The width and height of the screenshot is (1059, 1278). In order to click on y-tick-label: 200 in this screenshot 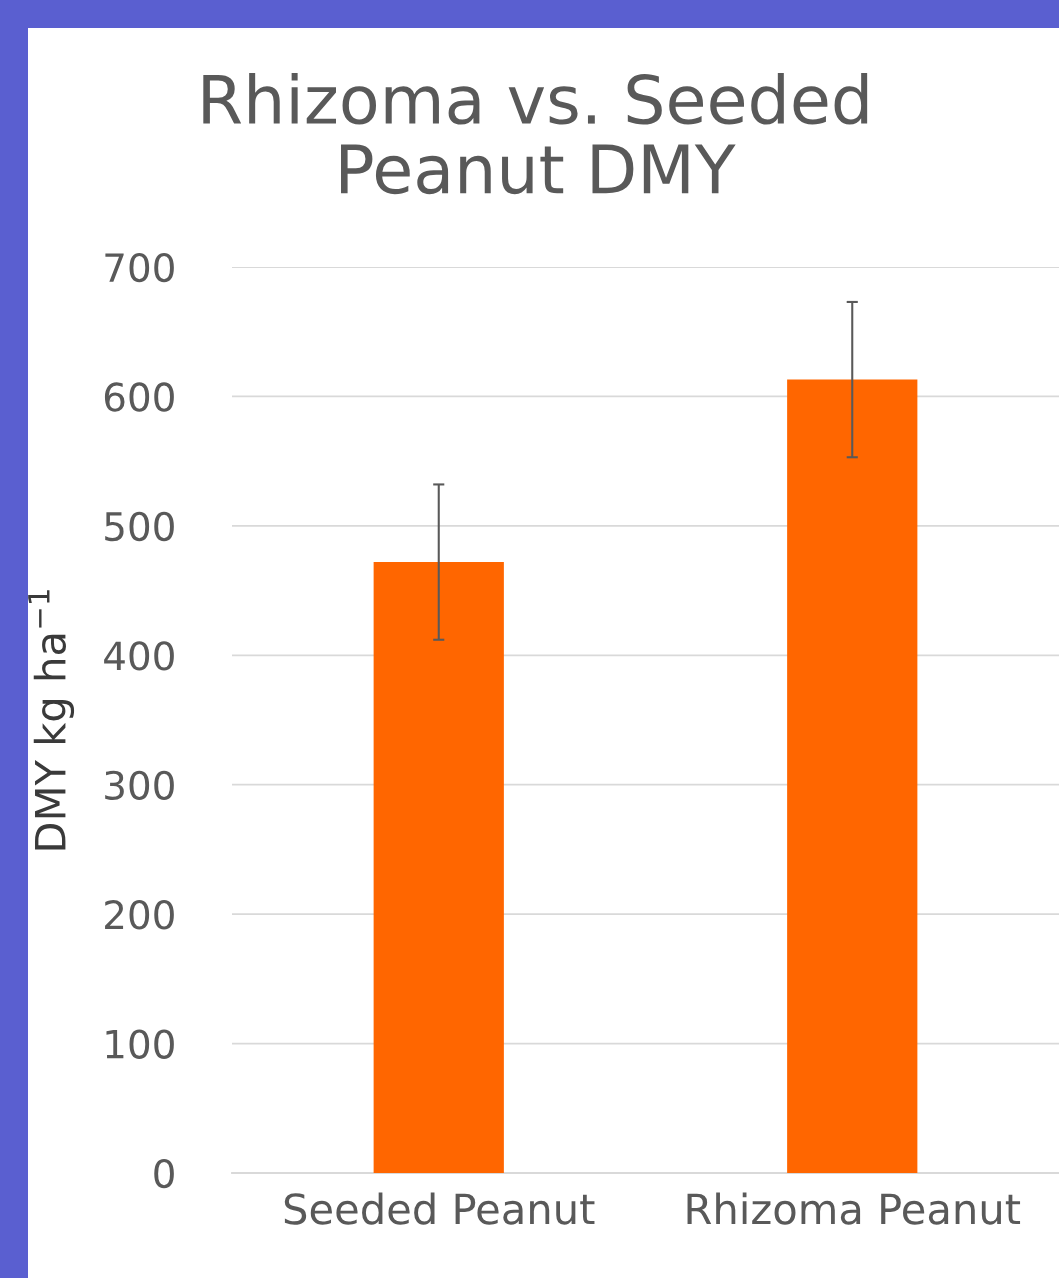, I will do `click(139, 915)`.